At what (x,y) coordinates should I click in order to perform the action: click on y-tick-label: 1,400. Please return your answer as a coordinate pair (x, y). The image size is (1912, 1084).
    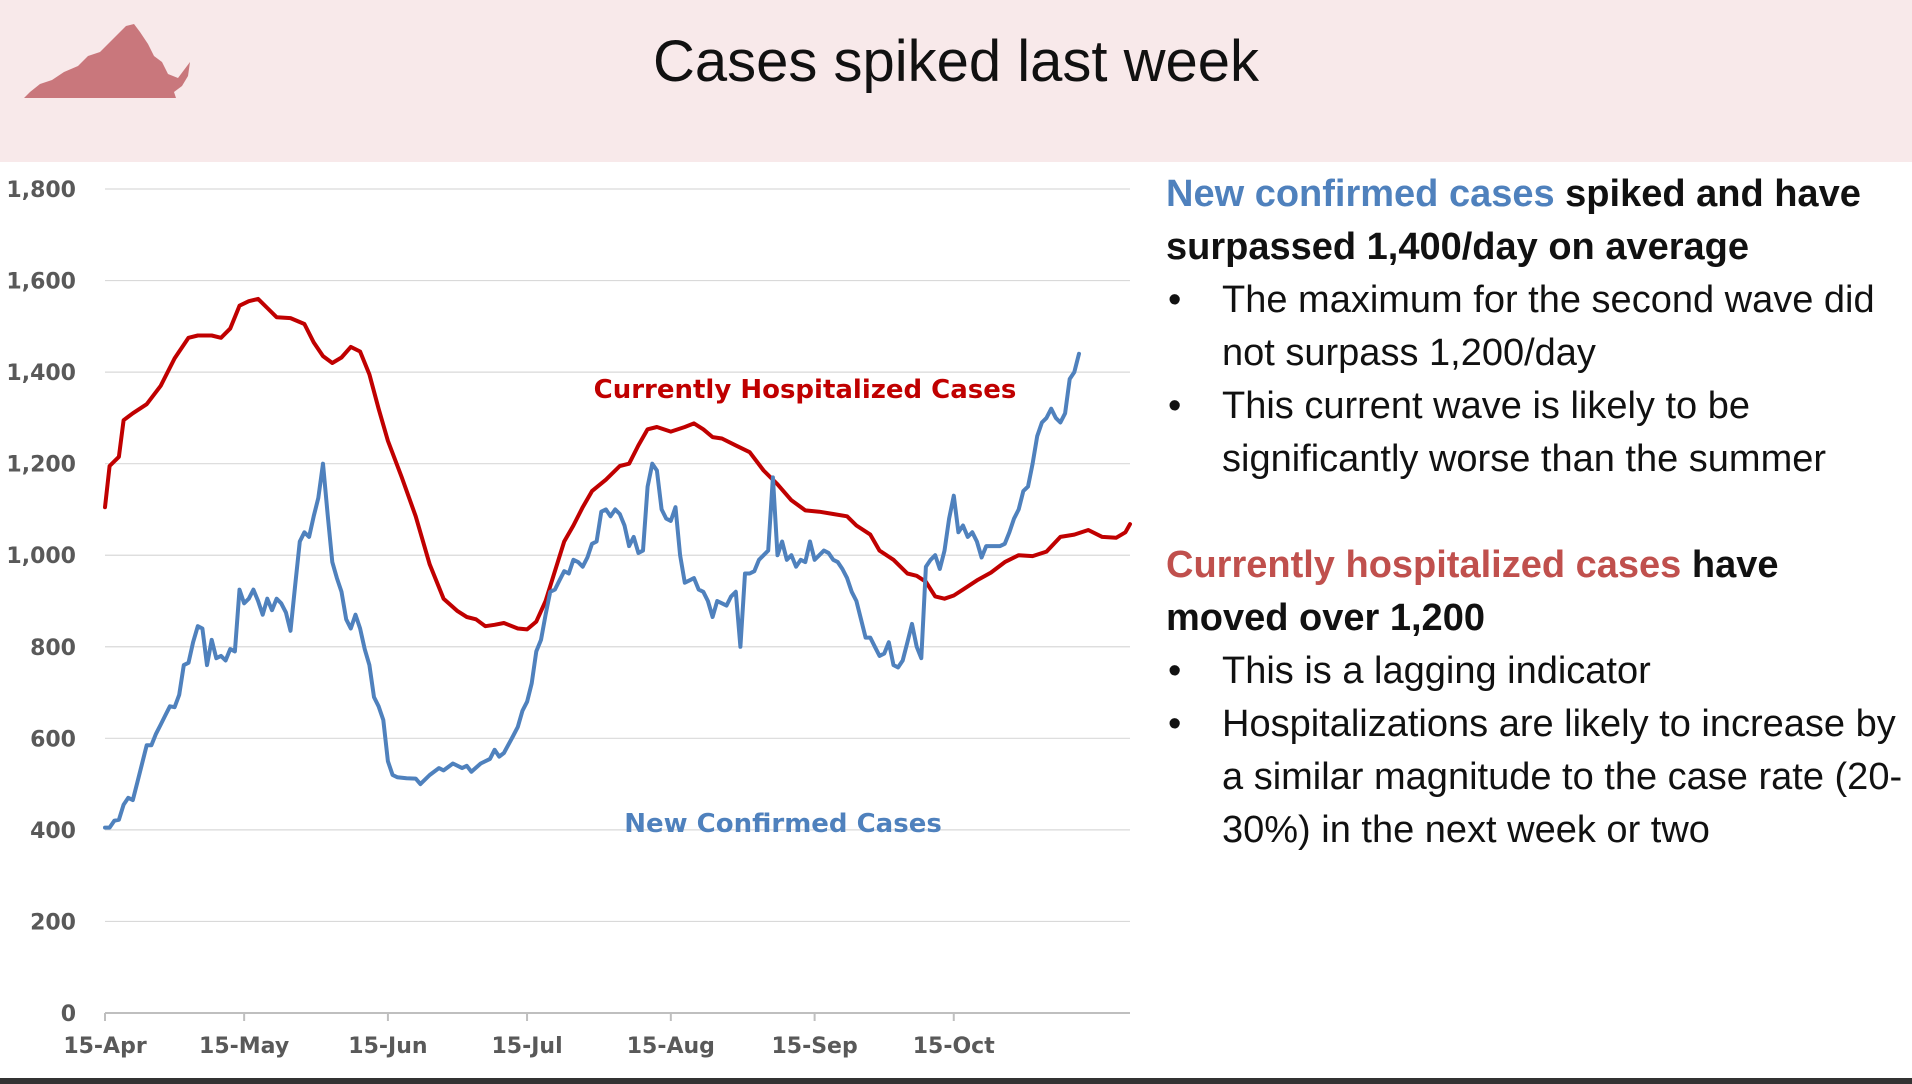
    Looking at the image, I should click on (41, 373).